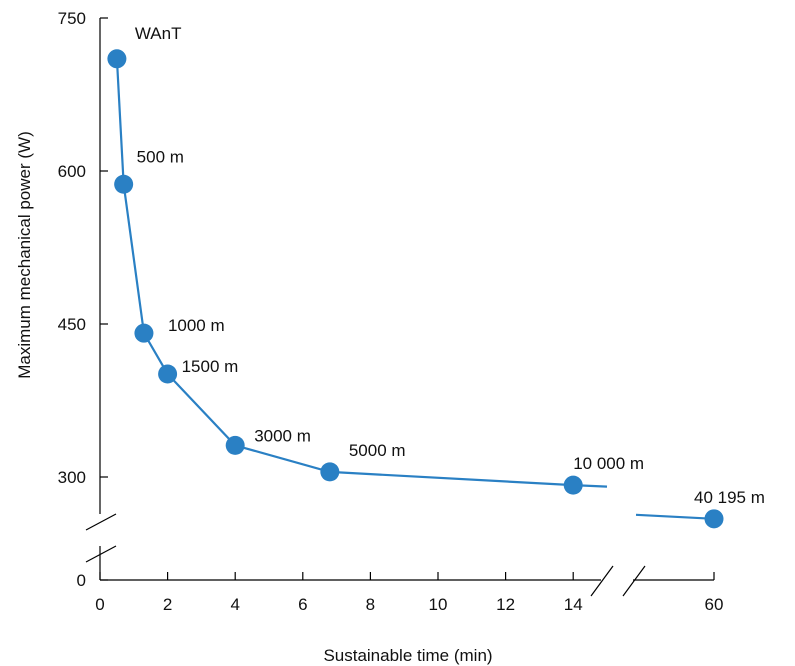 Image resolution: width=795 pixels, height=666 pixels. What do you see at coordinates (608, 463) in the screenshot?
I see `data-point-label: 10 000 m` at bounding box center [608, 463].